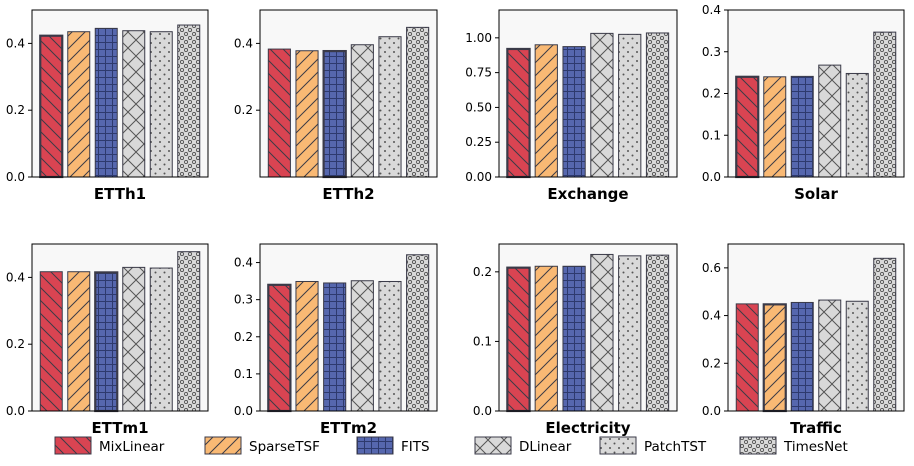 This screenshot has width=914, height=466. What do you see at coordinates (132, 447) in the screenshot?
I see `legend-label: MixLinear` at bounding box center [132, 447].